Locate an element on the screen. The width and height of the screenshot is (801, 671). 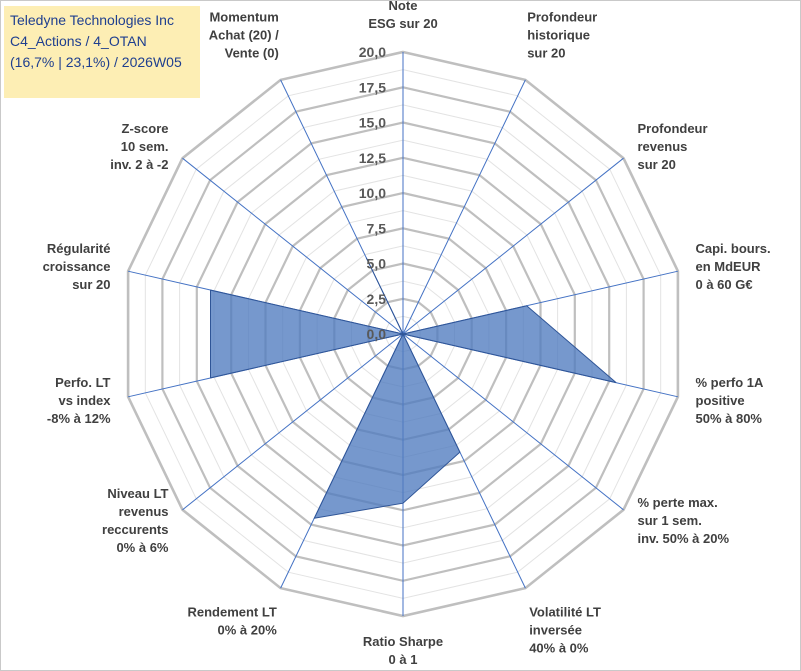
axis-label: Rendement LT 0% à 20% is located at coordinates (232, 620).